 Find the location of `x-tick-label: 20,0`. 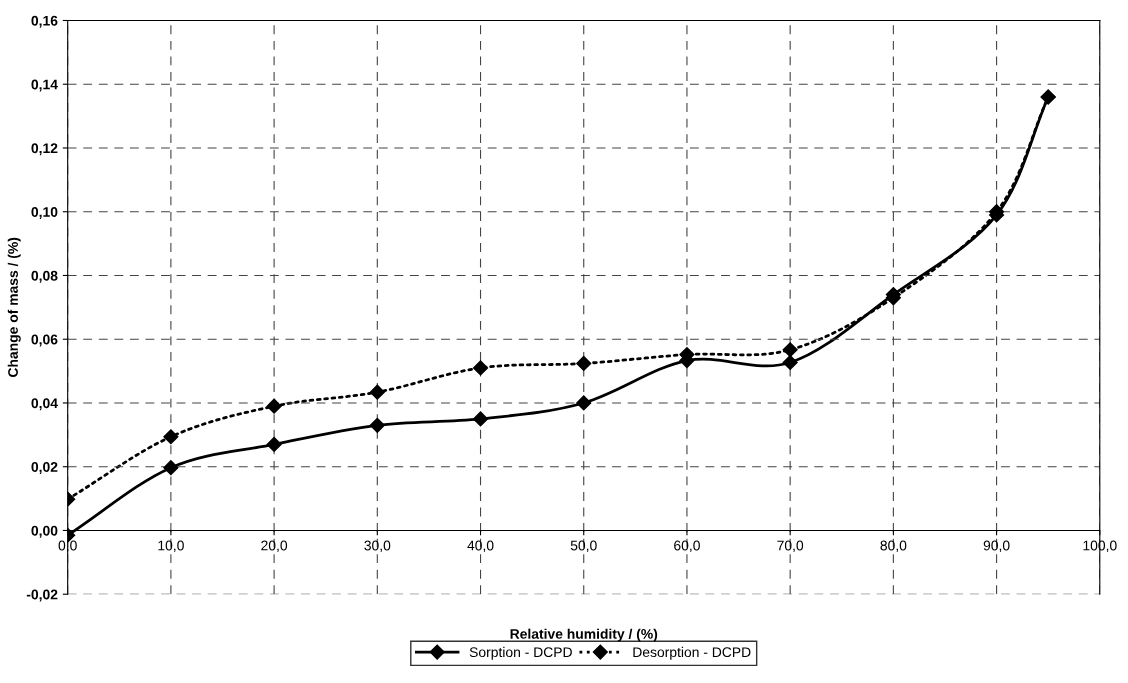

x-tick-label: 20,0 is located at coordinates (274, 546).